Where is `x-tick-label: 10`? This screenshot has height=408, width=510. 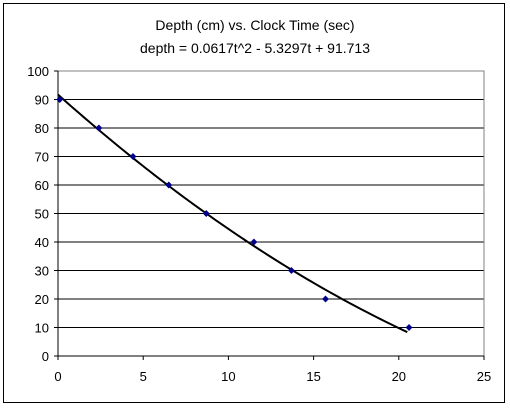
x-tick-label: 10 is located at coordinates (228, 376).